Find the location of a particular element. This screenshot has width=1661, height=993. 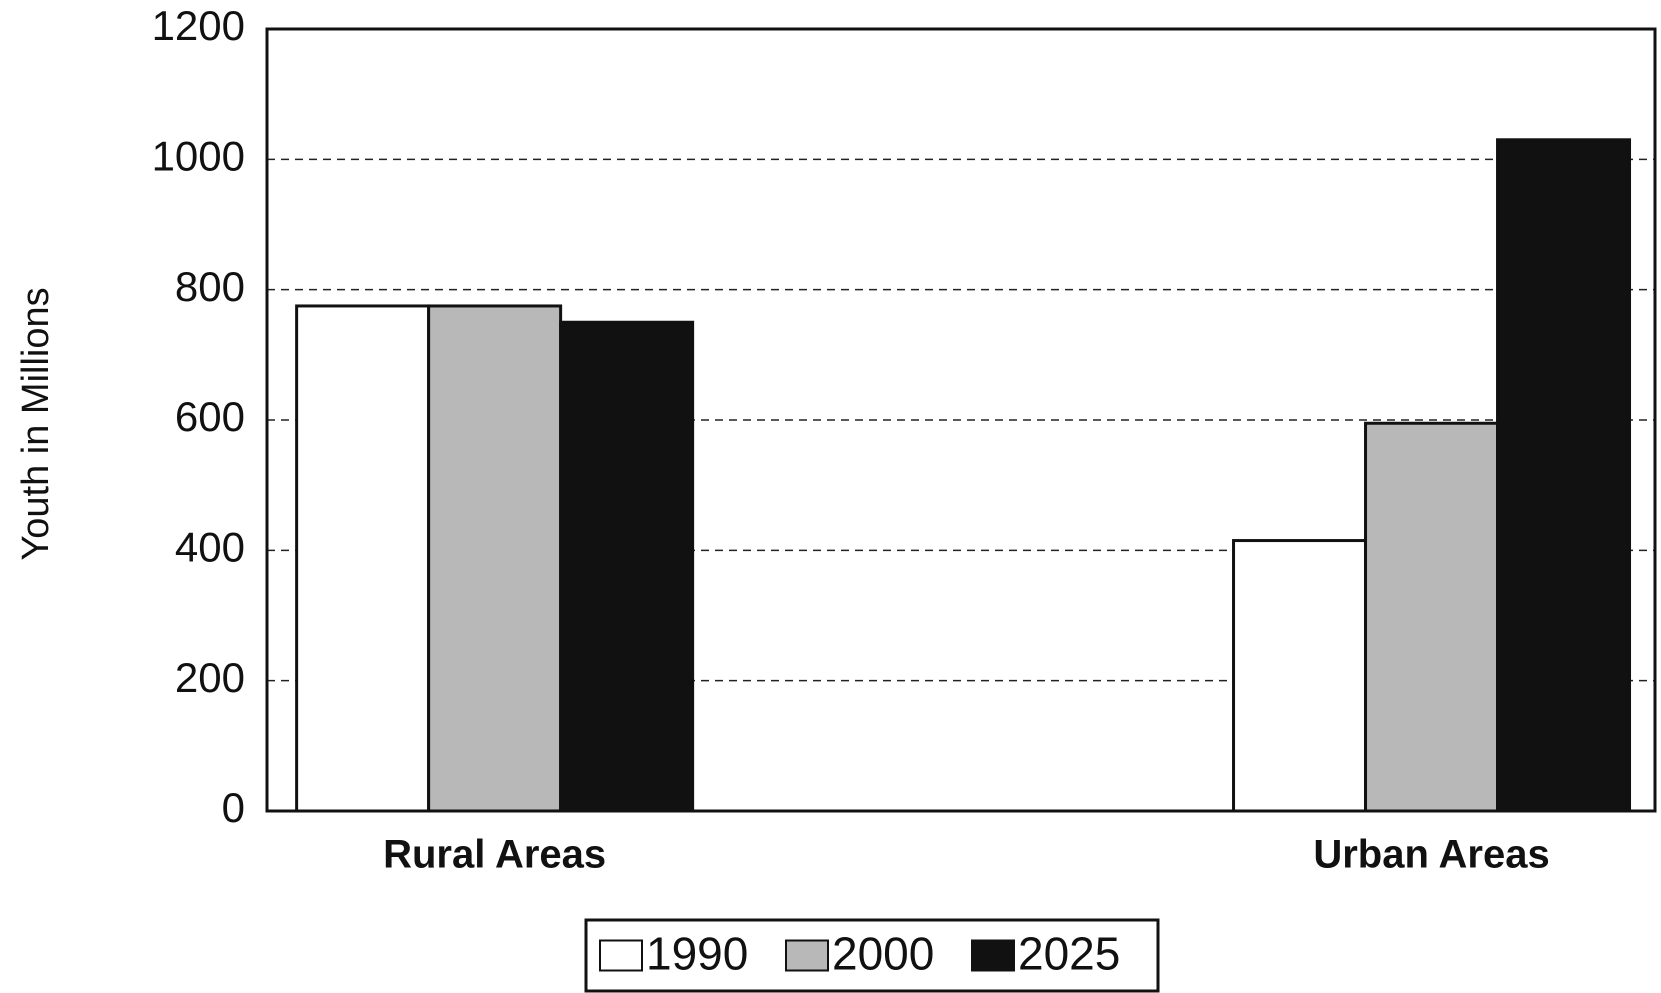

legend-box is located at coordinates (872, 955).